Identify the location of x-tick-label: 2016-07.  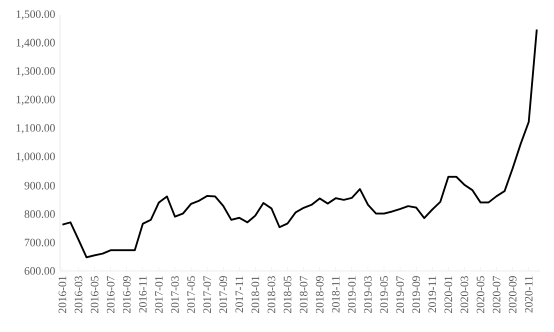
(110, 294).